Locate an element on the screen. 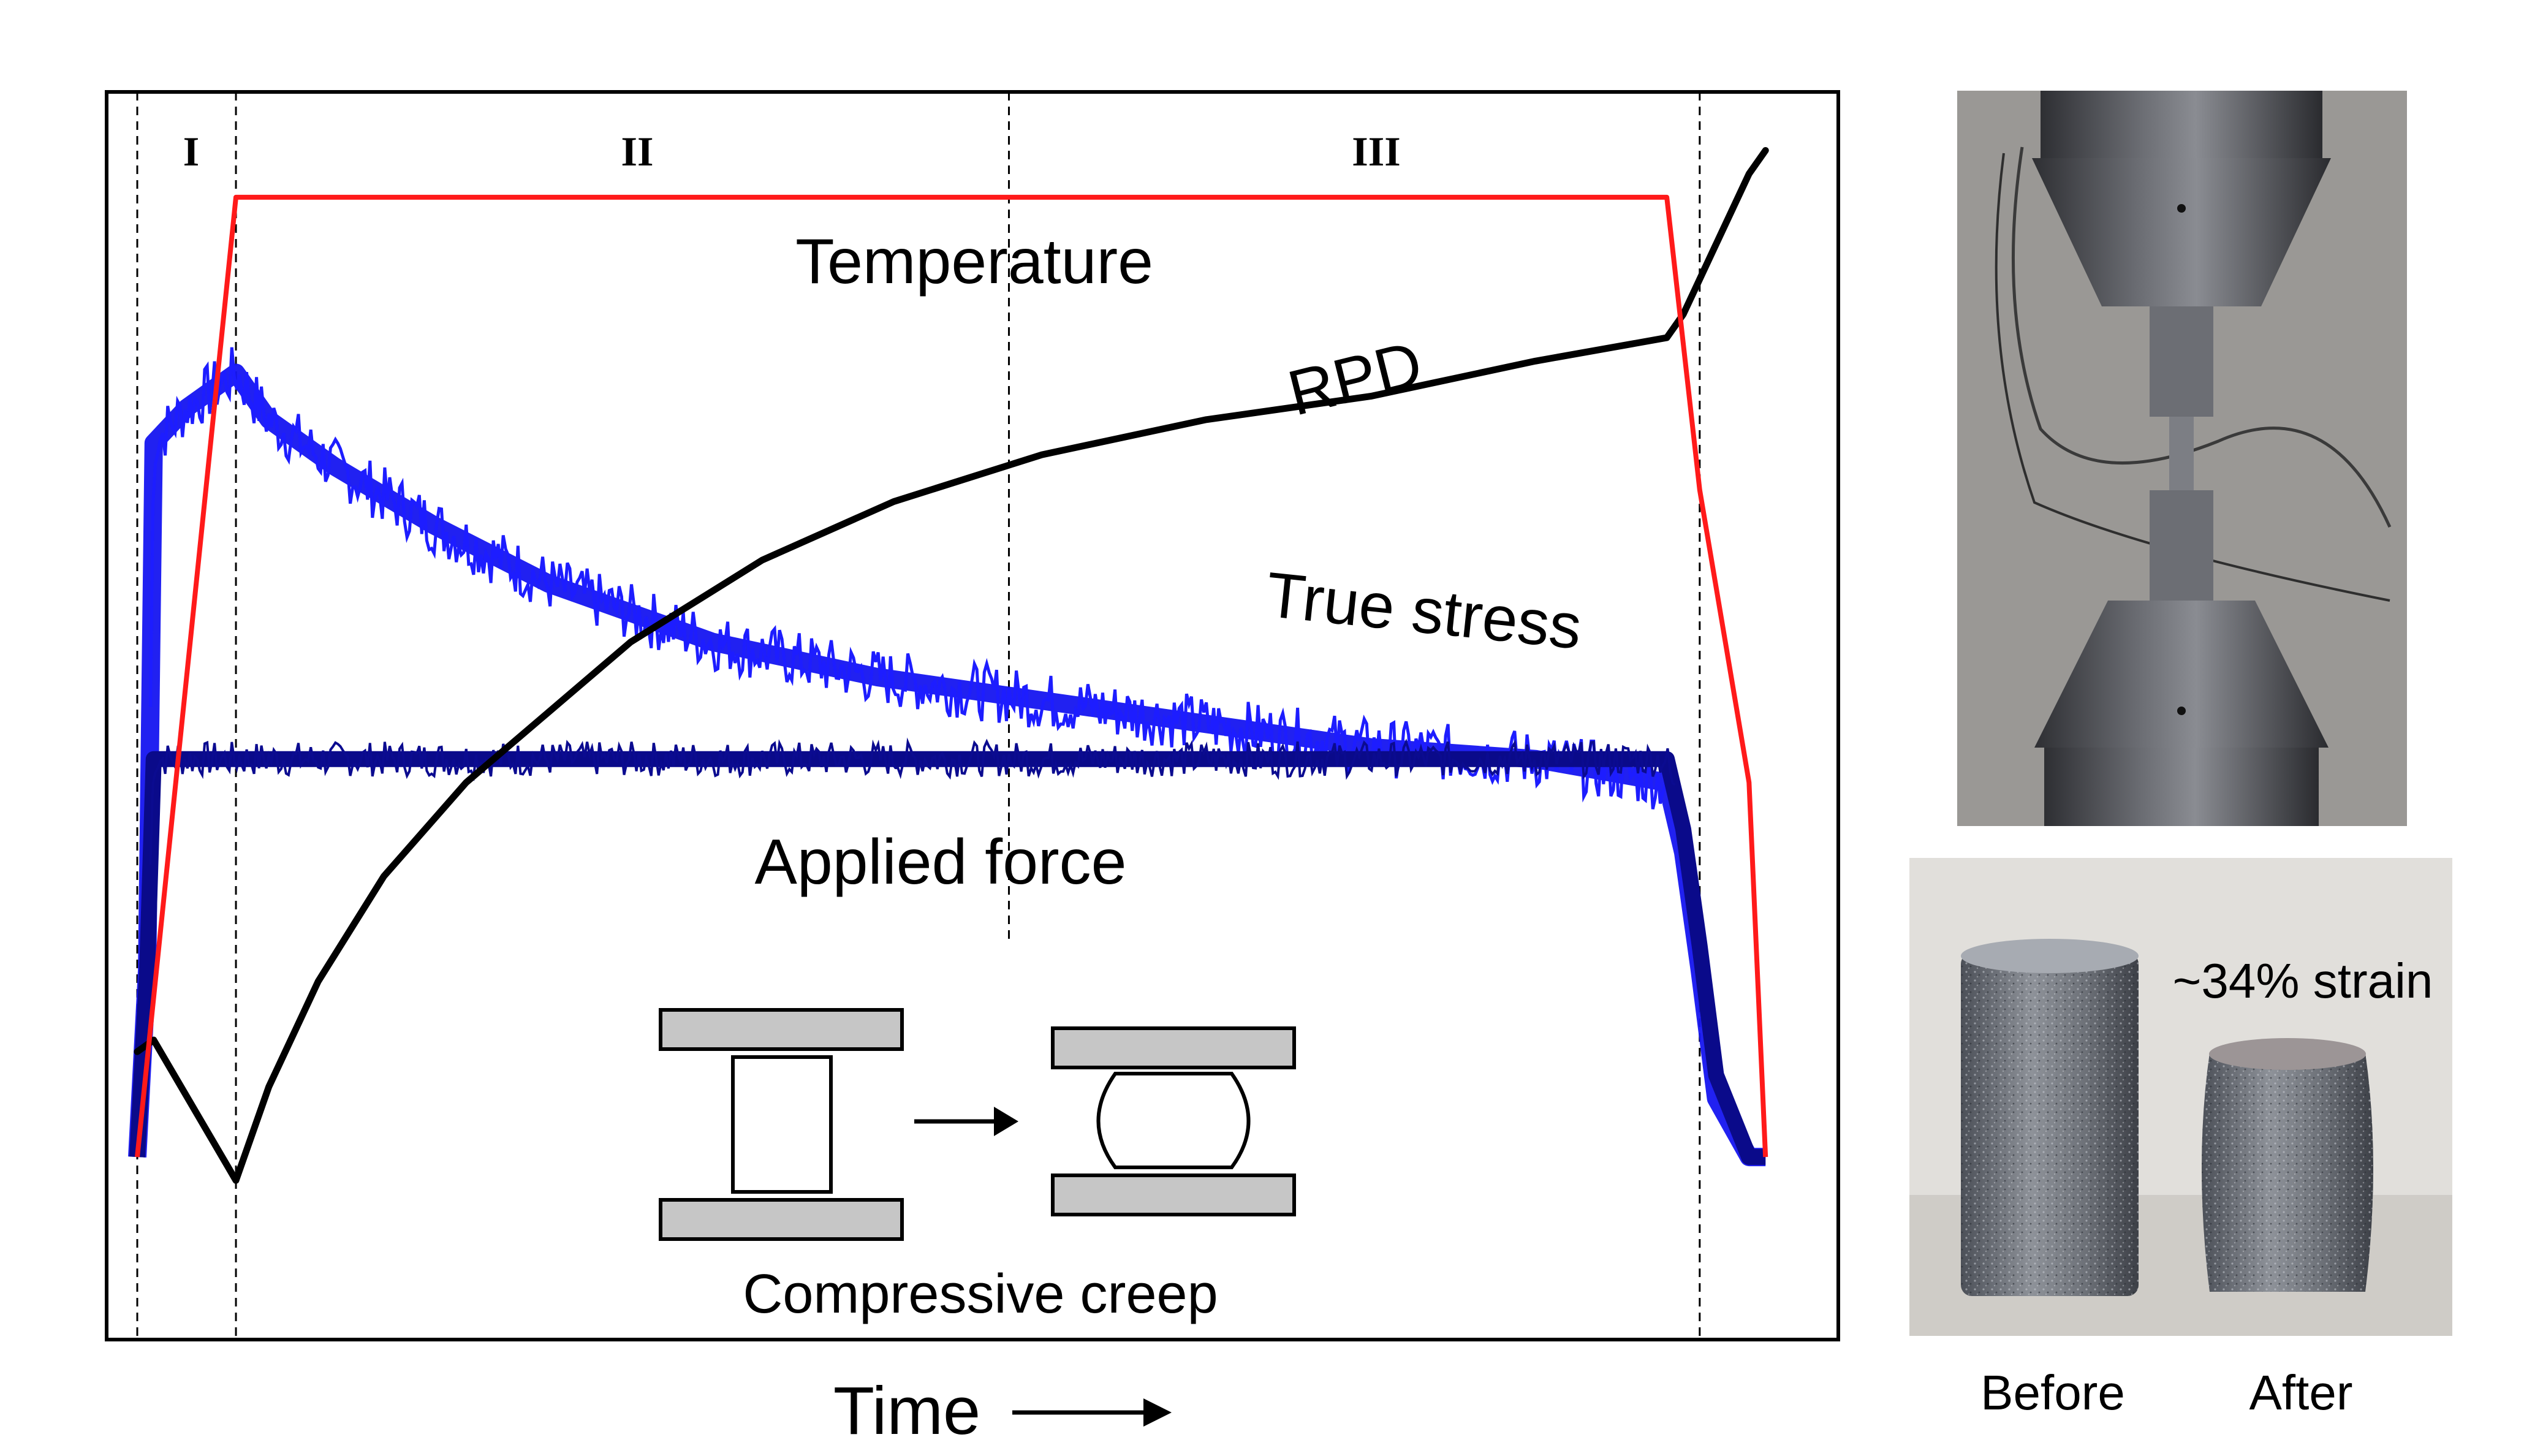 The width and height of the screenshot is (2524, 1456). region-label-ii: II is located at coordinates (637, 151).